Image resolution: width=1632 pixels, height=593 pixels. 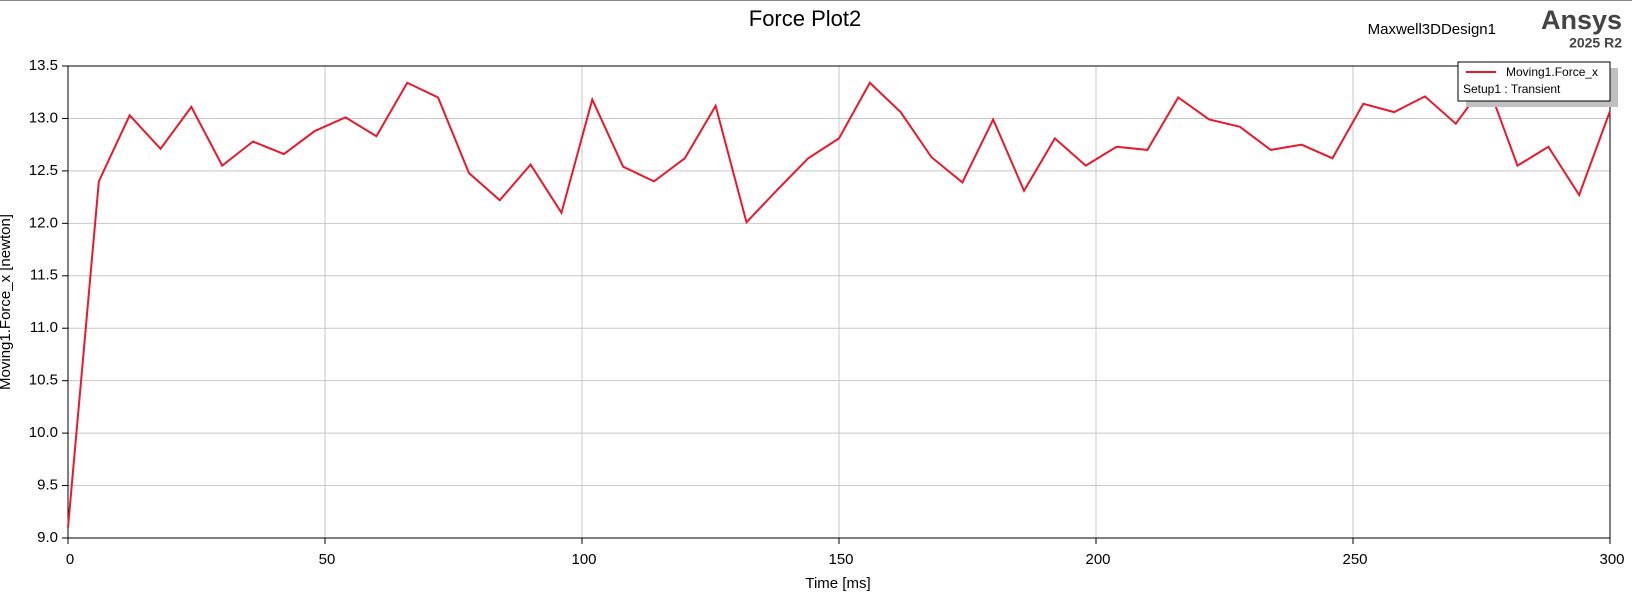 I want to click on y-tick-label: 9.5, so click(x=47, y=485).